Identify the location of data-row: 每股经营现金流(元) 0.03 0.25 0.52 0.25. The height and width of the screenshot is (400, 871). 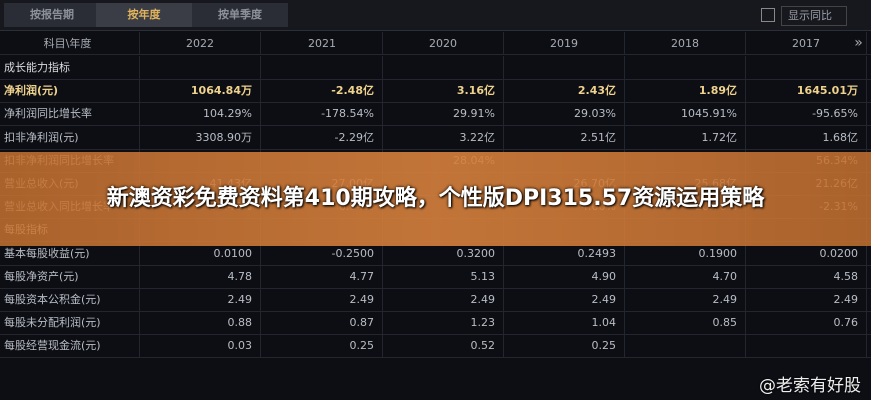
(435, 346).